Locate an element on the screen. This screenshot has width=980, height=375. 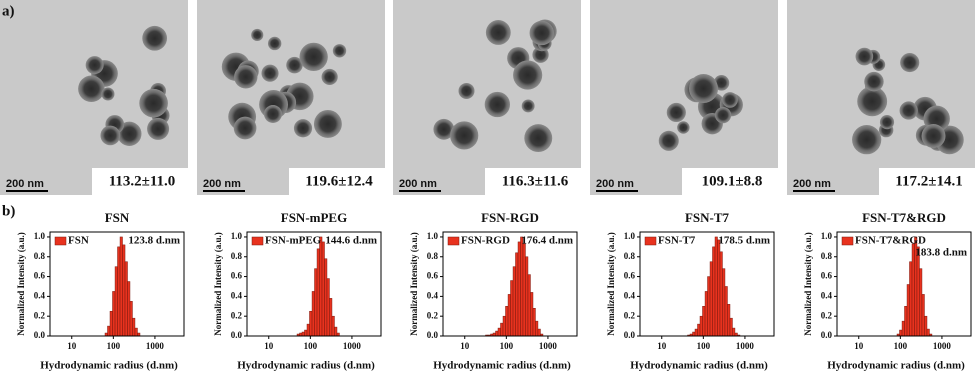
annotation: 144.6 d.nm is located at coordinates (351, 241).